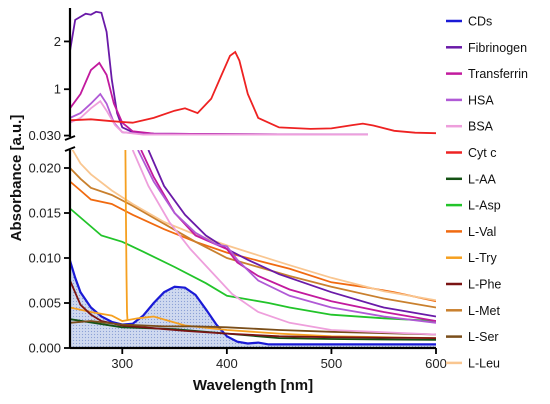 Image resolution: width=550 pixels, height=404 pixels. I want to click on y-tick-label: 0.005, so click(44, 303).